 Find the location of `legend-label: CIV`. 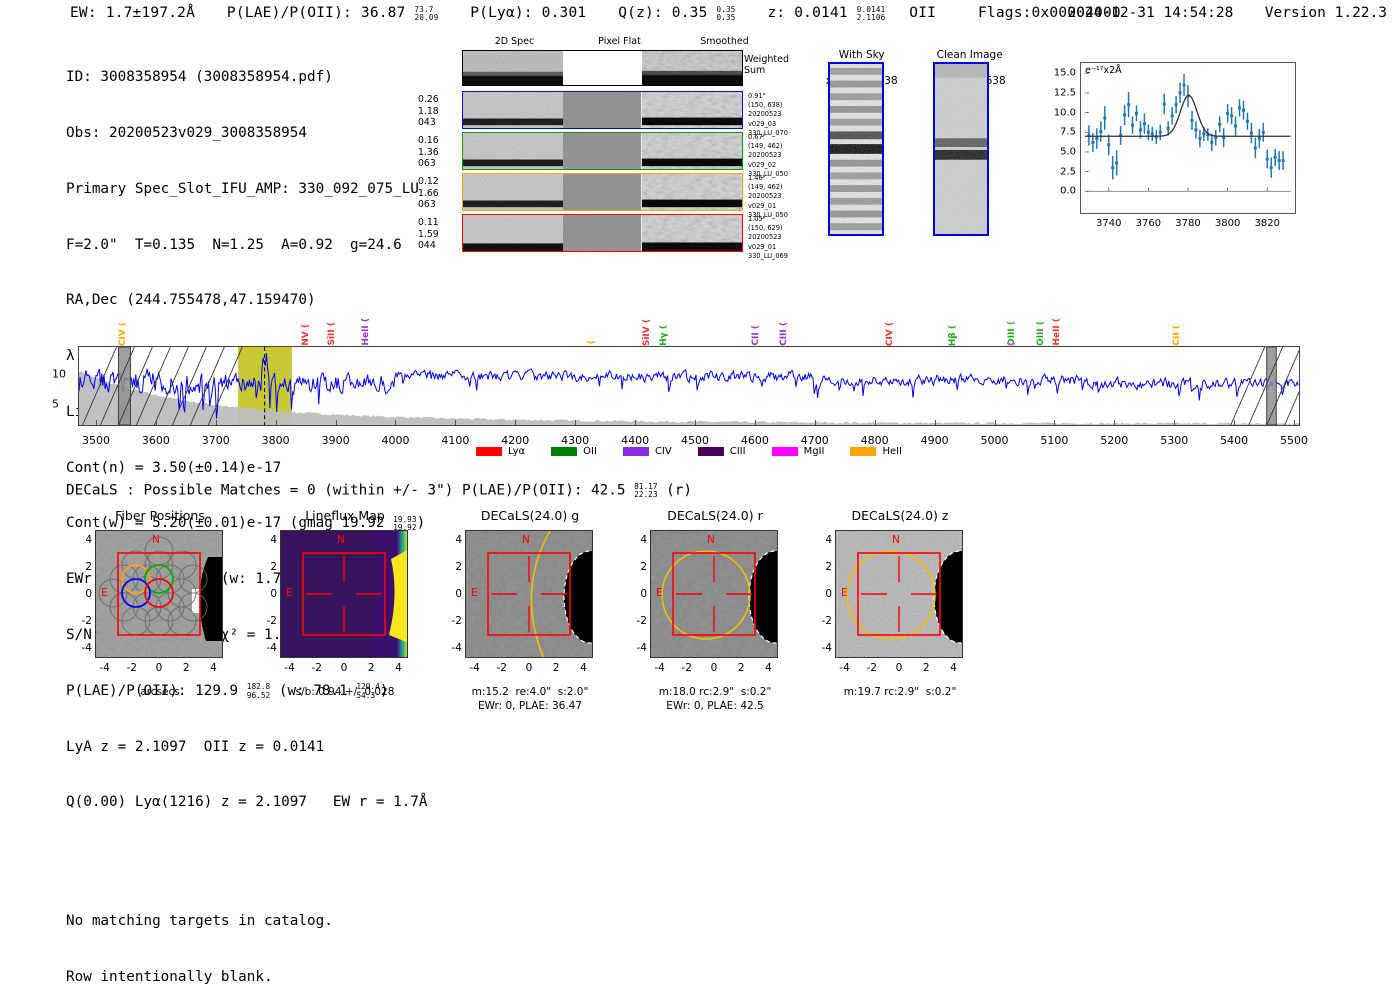

legend-label: CIV is located at coordinates (663, 451).